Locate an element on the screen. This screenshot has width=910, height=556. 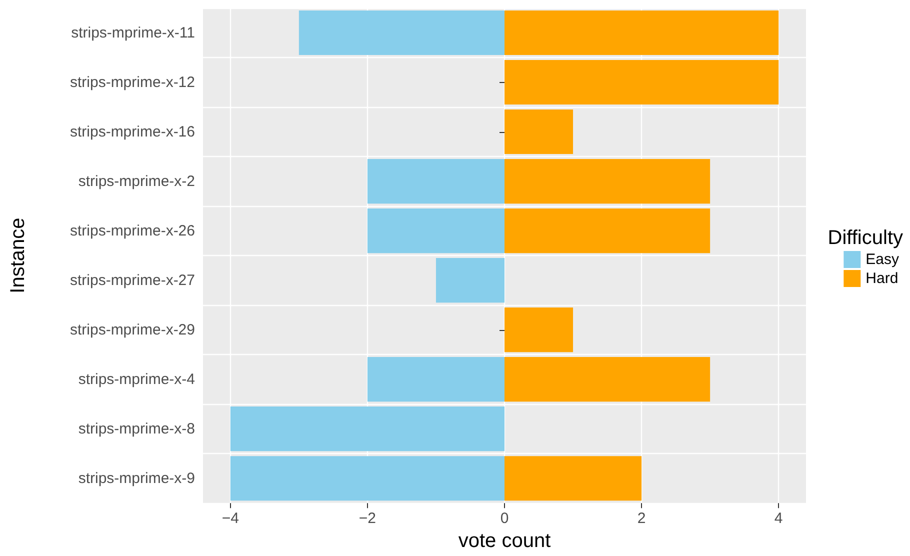
y-tick-label: strips-mprime-x-27 is located at coordinates (132, 280).